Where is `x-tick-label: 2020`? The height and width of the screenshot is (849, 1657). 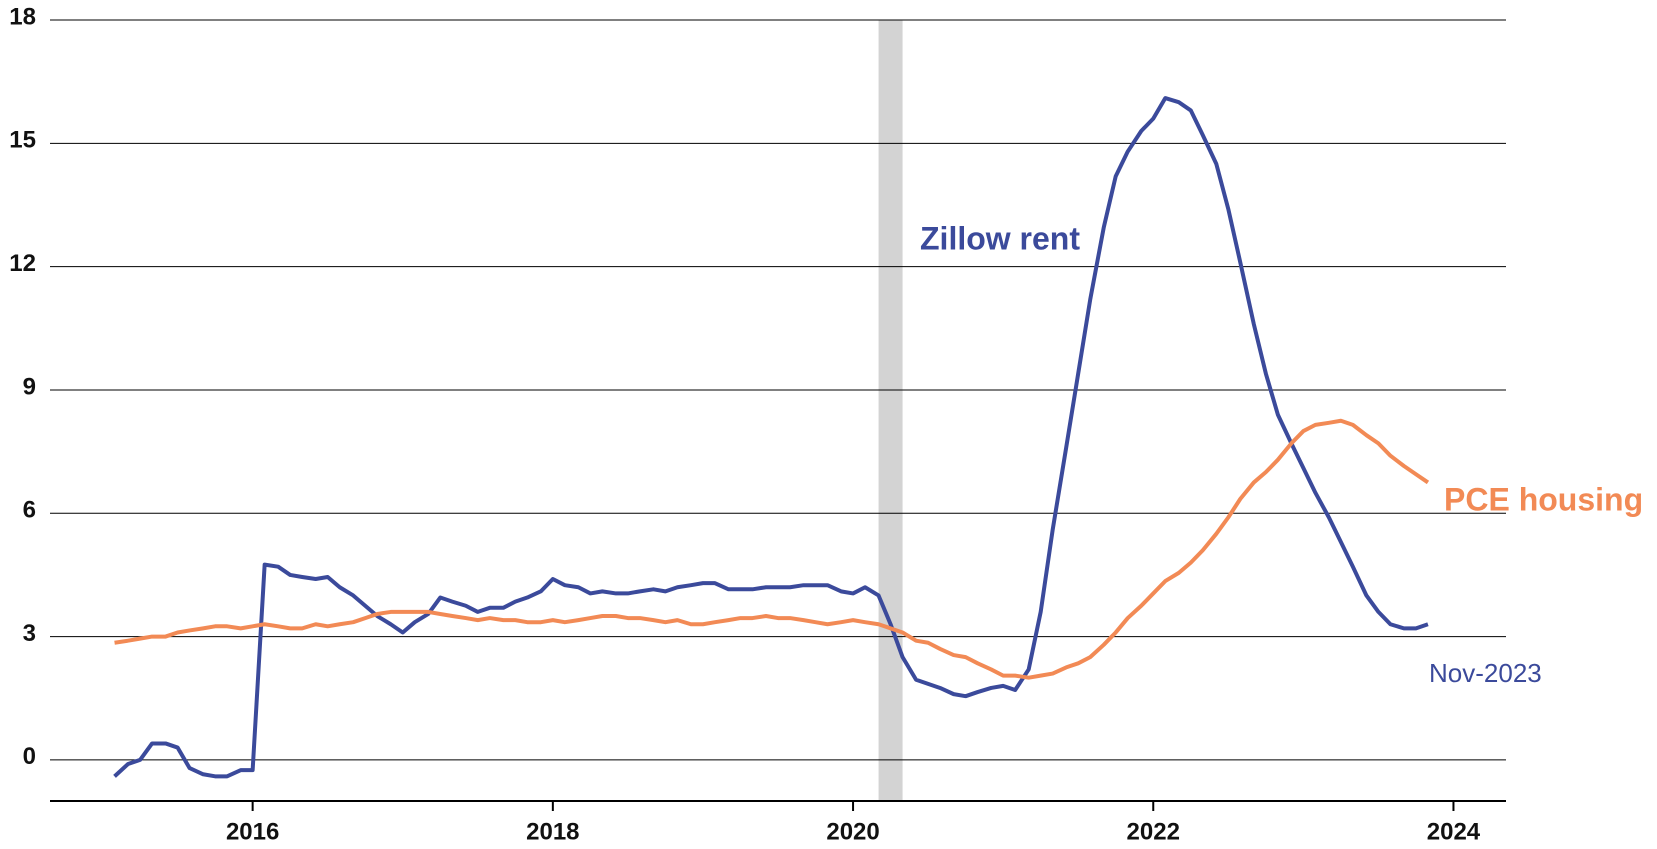 x-tick-label: 2020 is located at coordinates (852, 831).